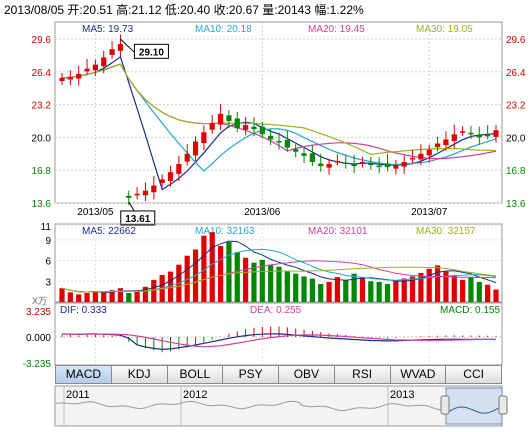 The image size is (532, 432). What do you see at coordinates (46, 227) in the screenshot?
I see `volume-ytick: 11` at bounding box center [46, 227].